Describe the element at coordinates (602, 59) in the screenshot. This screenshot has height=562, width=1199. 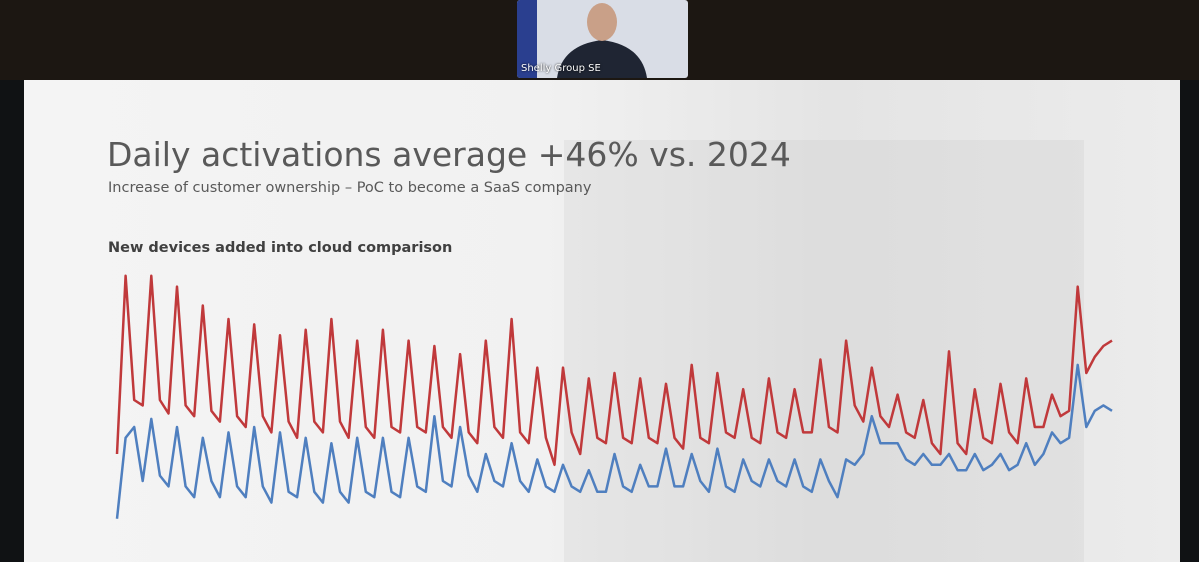
I see `person-body` at that location.